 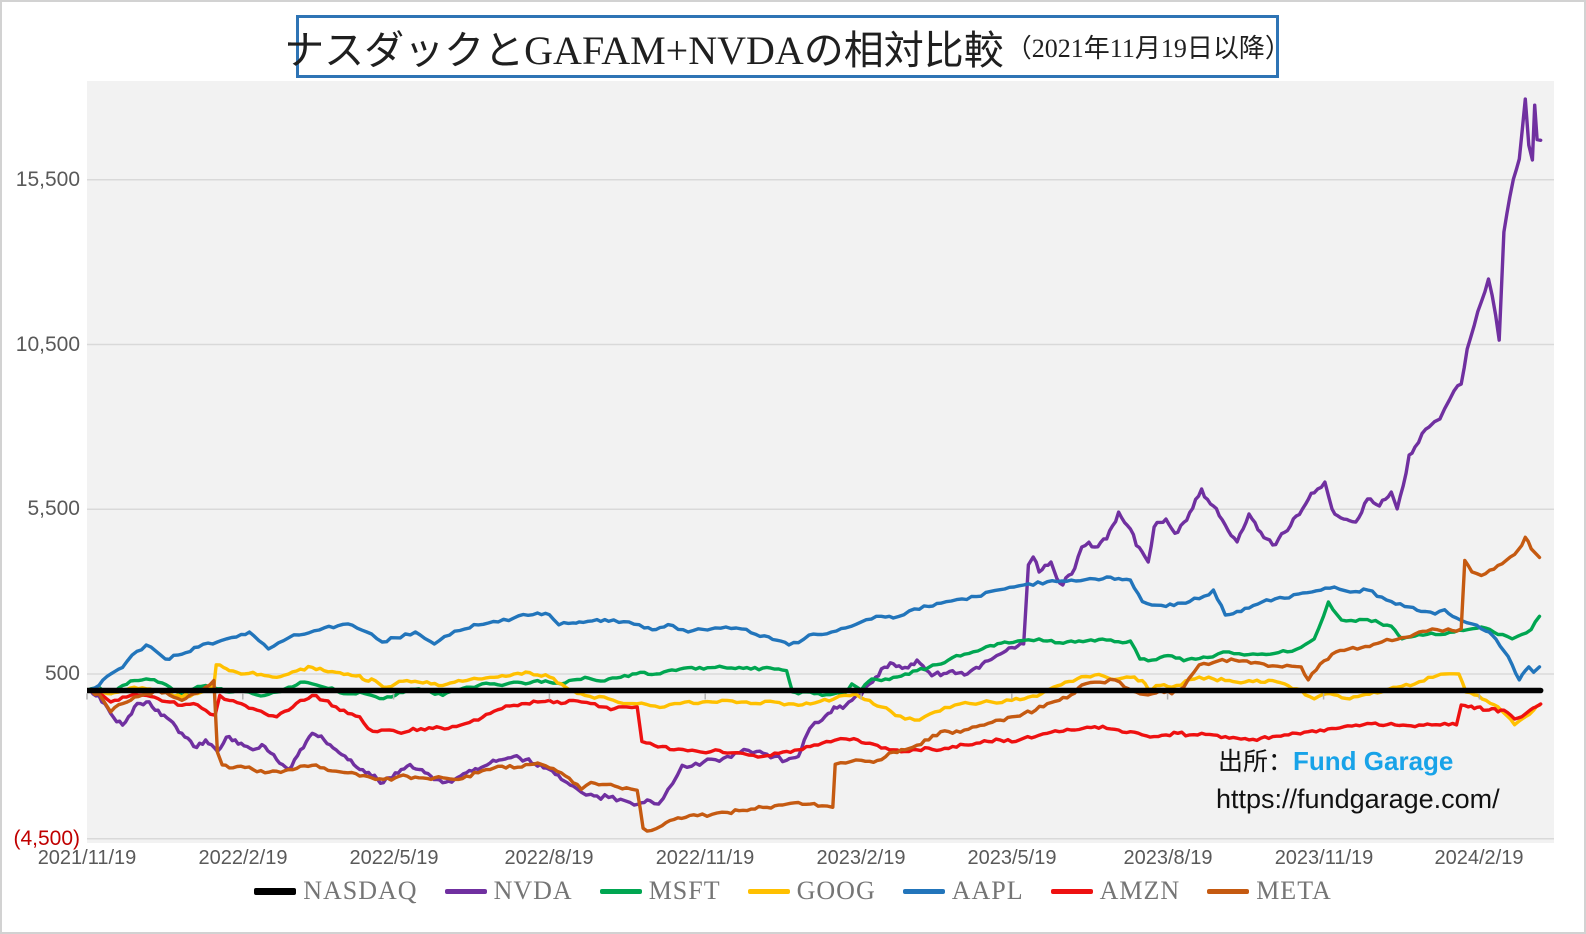 I want to click on source-attribution: 出所：Fund Garage, so click(x=1335, y=760).